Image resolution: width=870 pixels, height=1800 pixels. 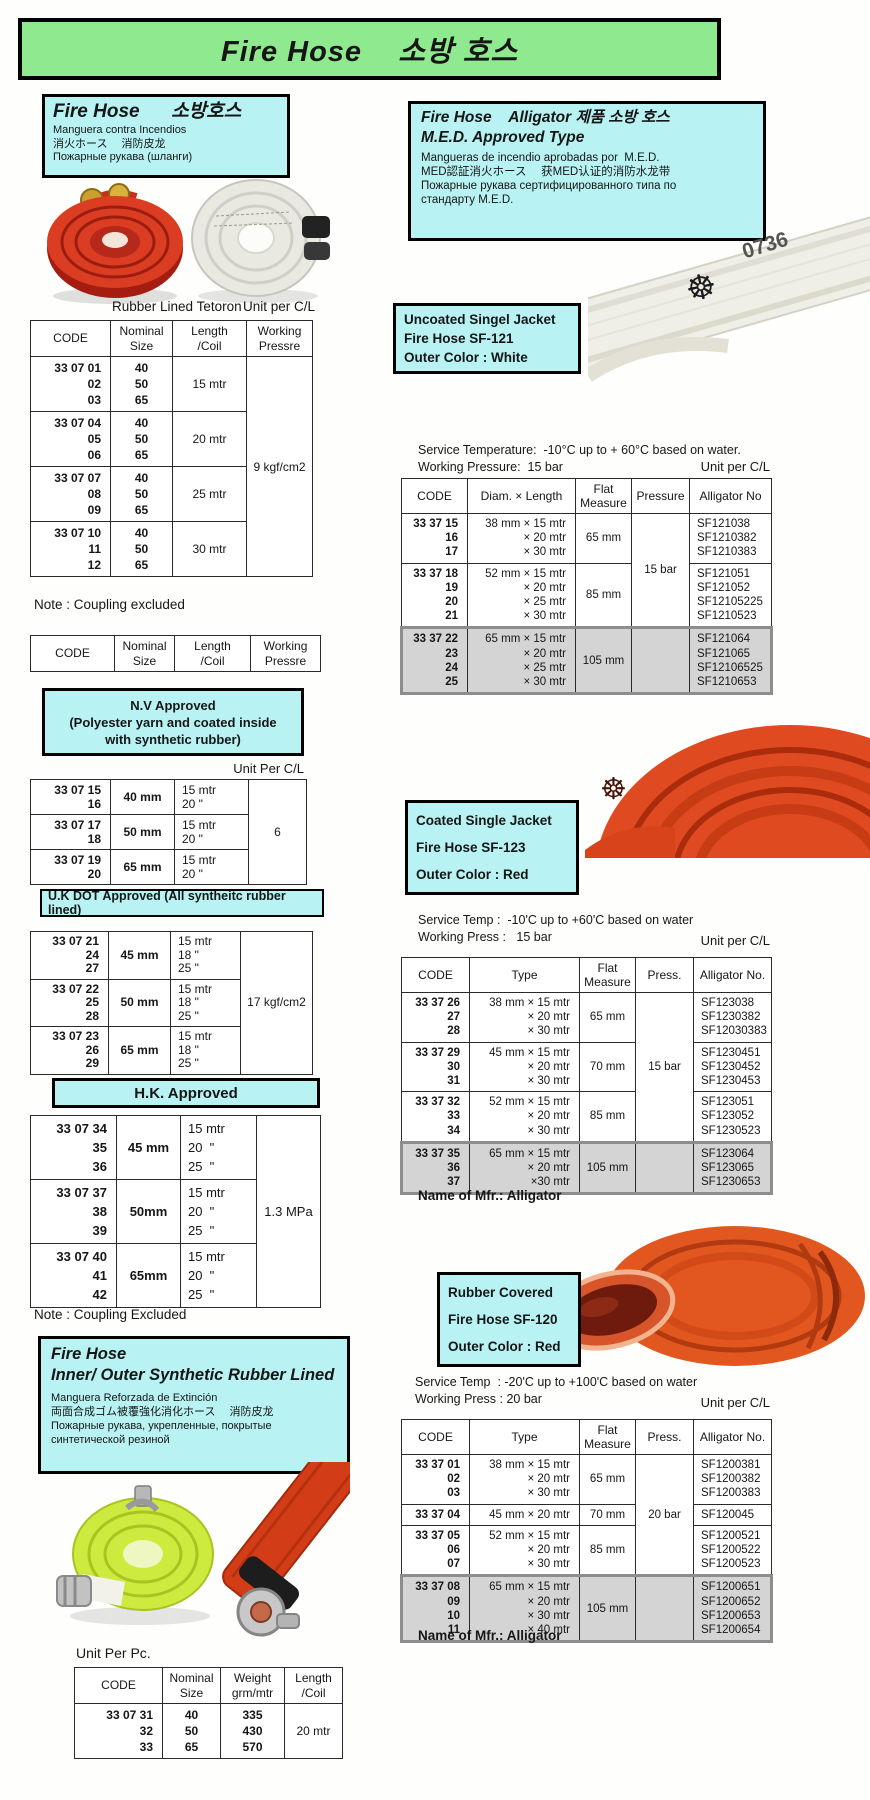 What do you see at coordinates (191, 1685) in the screenshot?
I see `column-header: Nominal Size` at bounding box center [191, 1685].